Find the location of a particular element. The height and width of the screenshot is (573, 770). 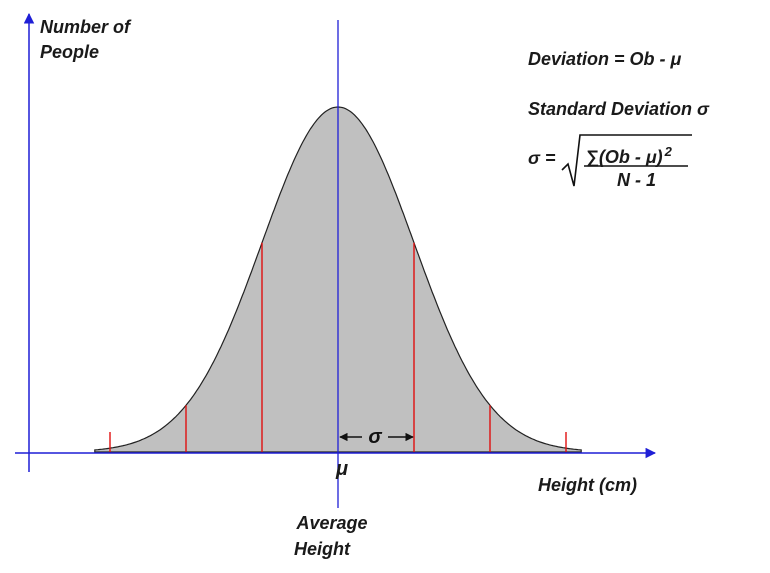

mean-label-line2: Height is located at coordinates (322, 549).